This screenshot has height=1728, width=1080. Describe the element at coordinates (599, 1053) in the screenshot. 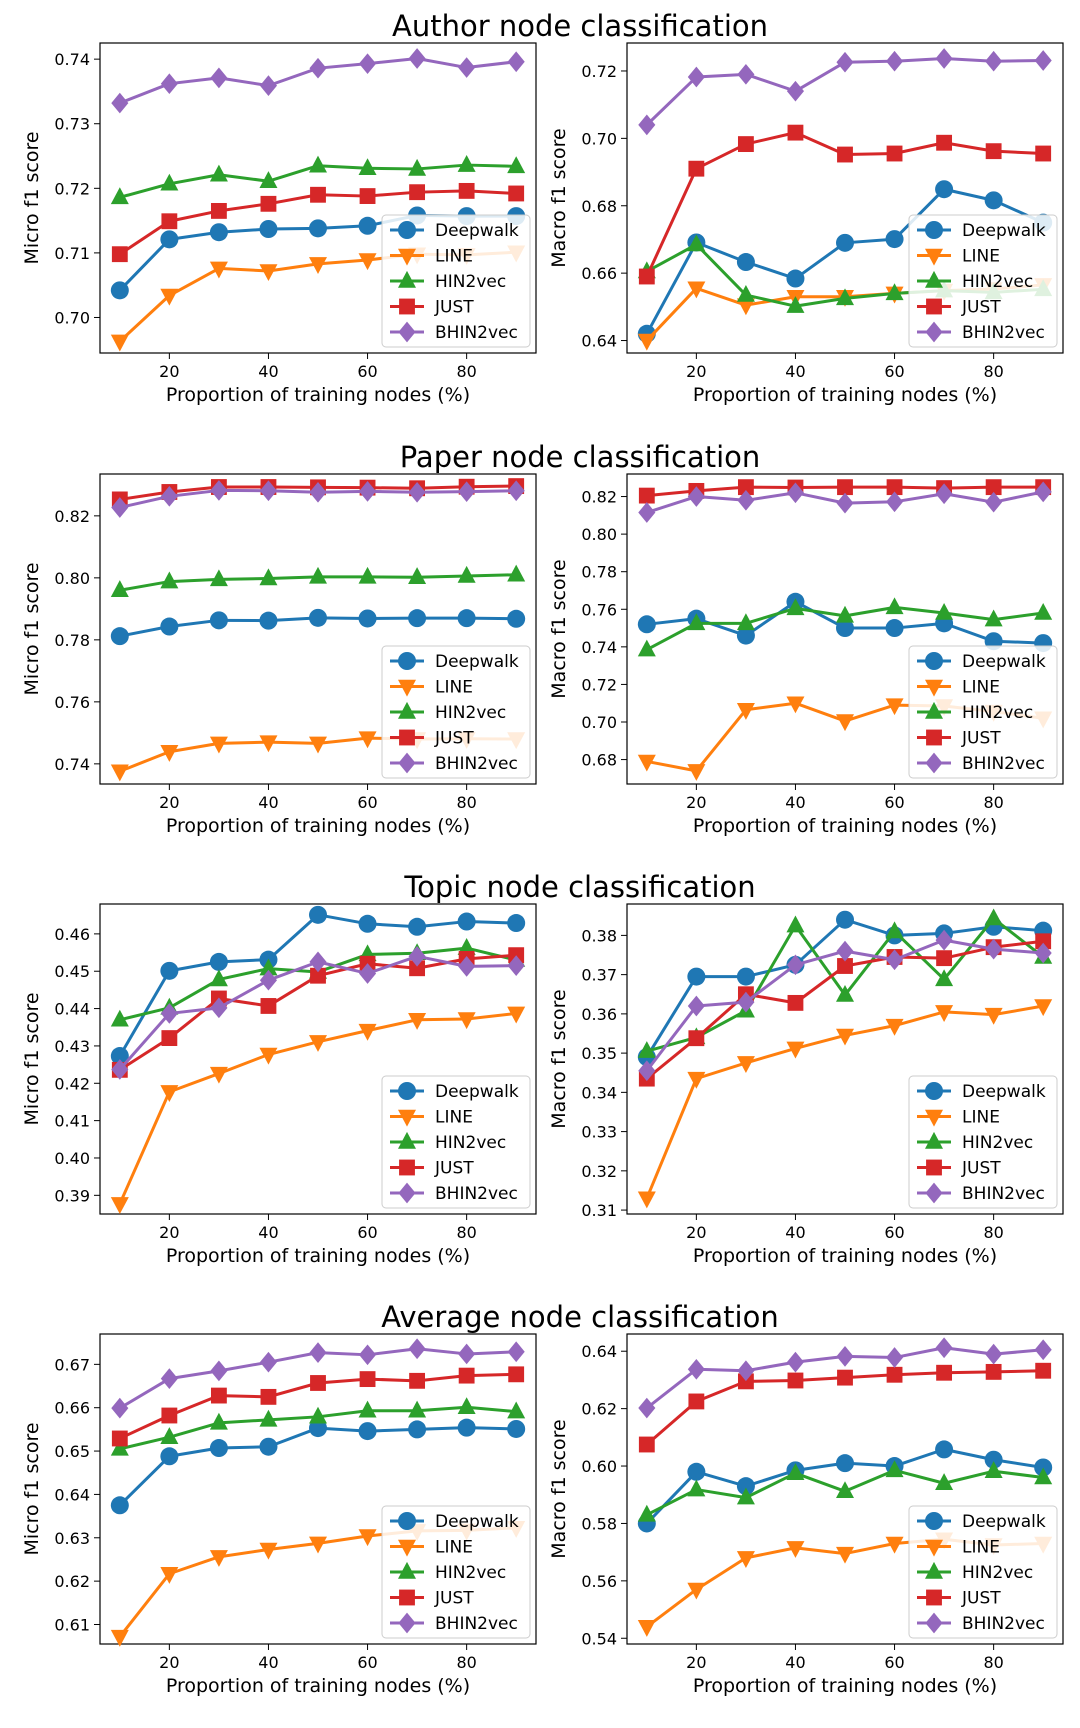

I see `y-tick-label: 0.35` at that location.